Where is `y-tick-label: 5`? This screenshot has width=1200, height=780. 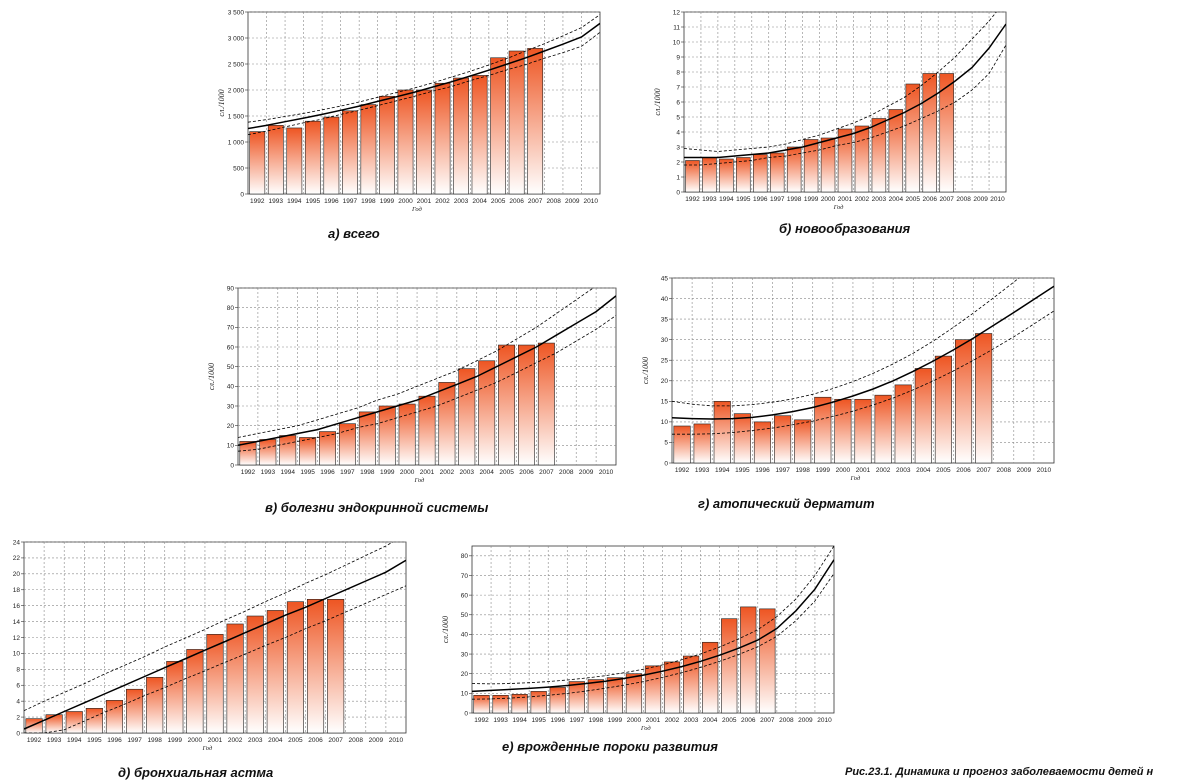
y-tick-label: 5 is located at coordinates (678, 117).